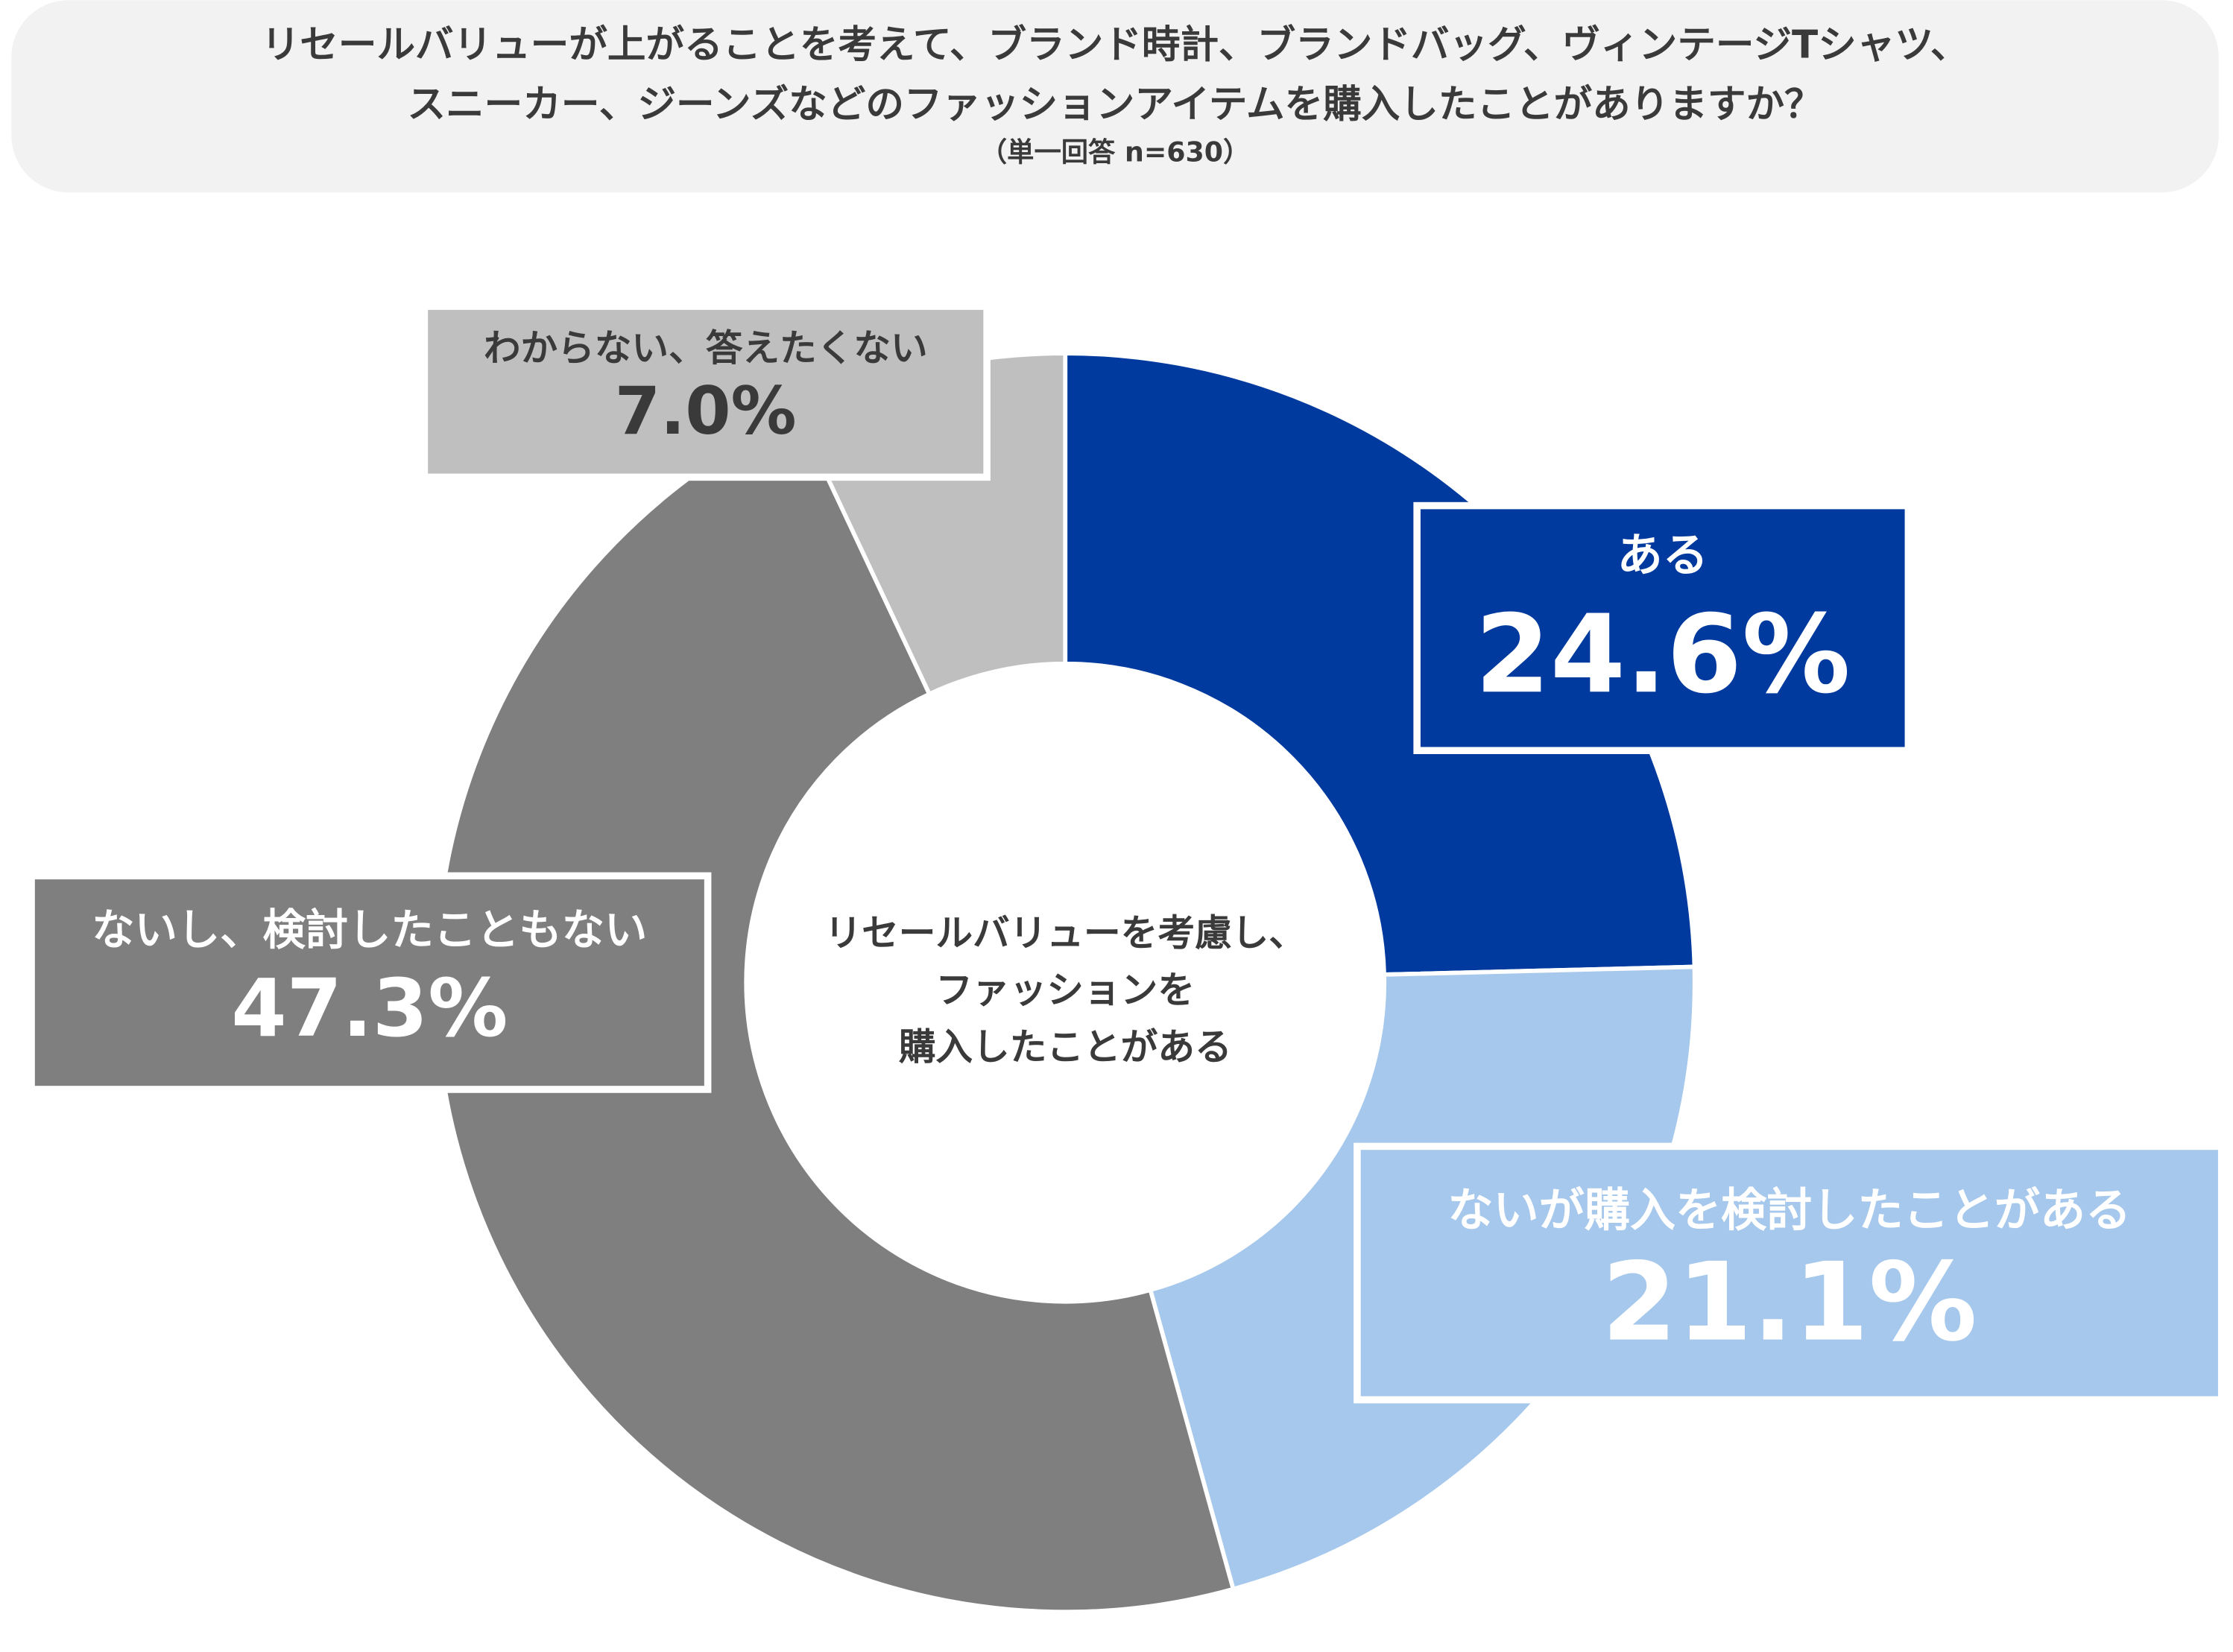 The image size is (2233, 1652). I want to click on value-label: 21.1%, so click(1789, 1303).